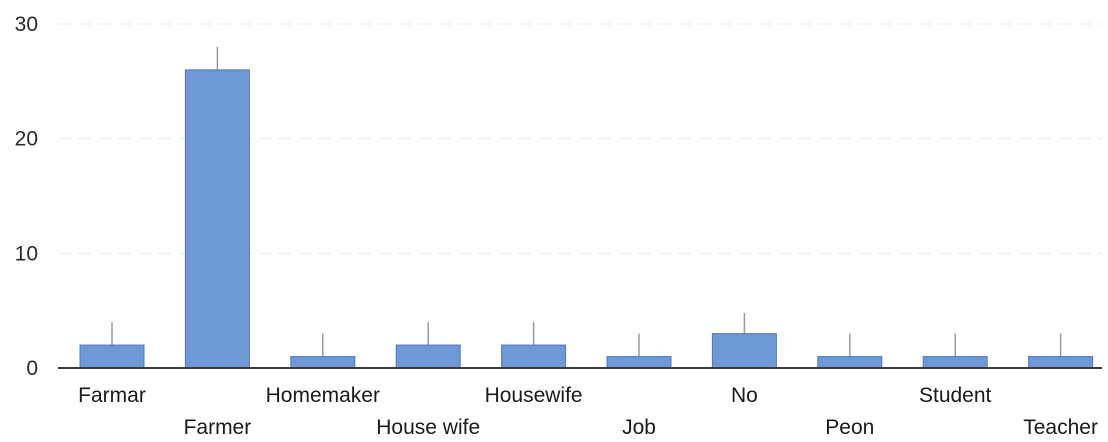  Describe the element at coordinates (955, 395) in the screenshot. I see `x-tick-label: Student` at that location.